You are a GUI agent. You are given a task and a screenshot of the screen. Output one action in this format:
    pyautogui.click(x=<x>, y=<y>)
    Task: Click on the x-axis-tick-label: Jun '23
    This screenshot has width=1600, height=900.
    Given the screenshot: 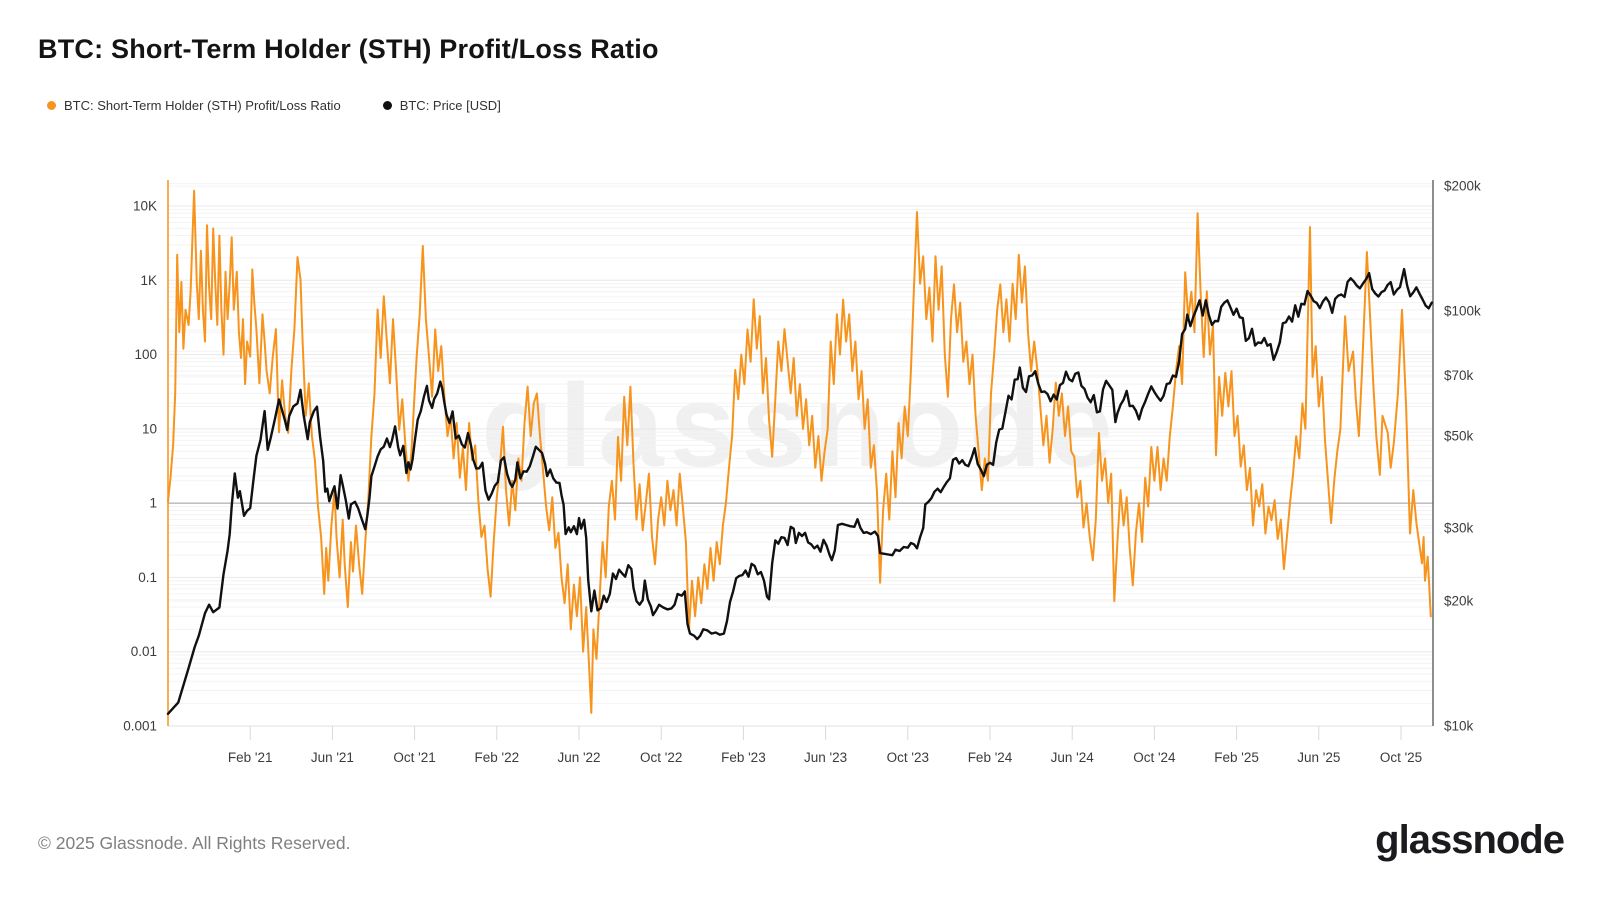 What is the action you would take?
    pyautogui.click(x=825, y=757)
    